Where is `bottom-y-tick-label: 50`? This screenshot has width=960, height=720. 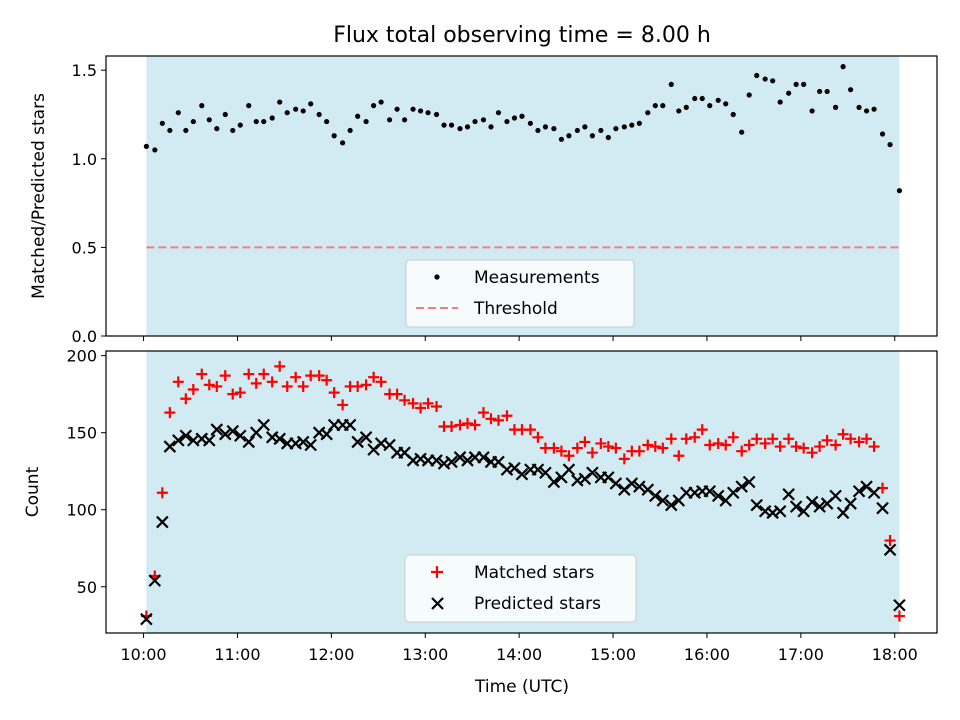
bottom-y-tick-label: 50 is located at coordinates (87, 587).